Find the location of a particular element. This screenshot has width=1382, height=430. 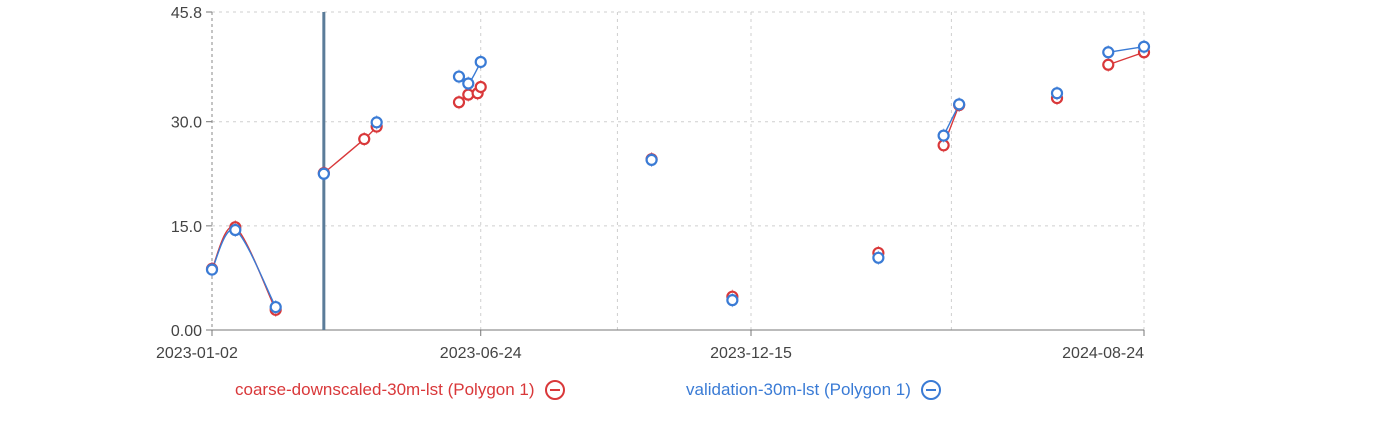

x-tick-label: 2024-08-24 is located at coordinates (1103, 353).